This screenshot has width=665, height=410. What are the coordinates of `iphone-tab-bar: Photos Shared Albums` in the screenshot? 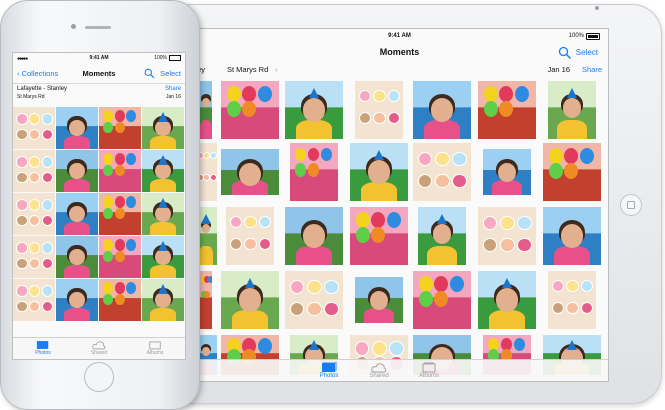 It's located at (99, 348).